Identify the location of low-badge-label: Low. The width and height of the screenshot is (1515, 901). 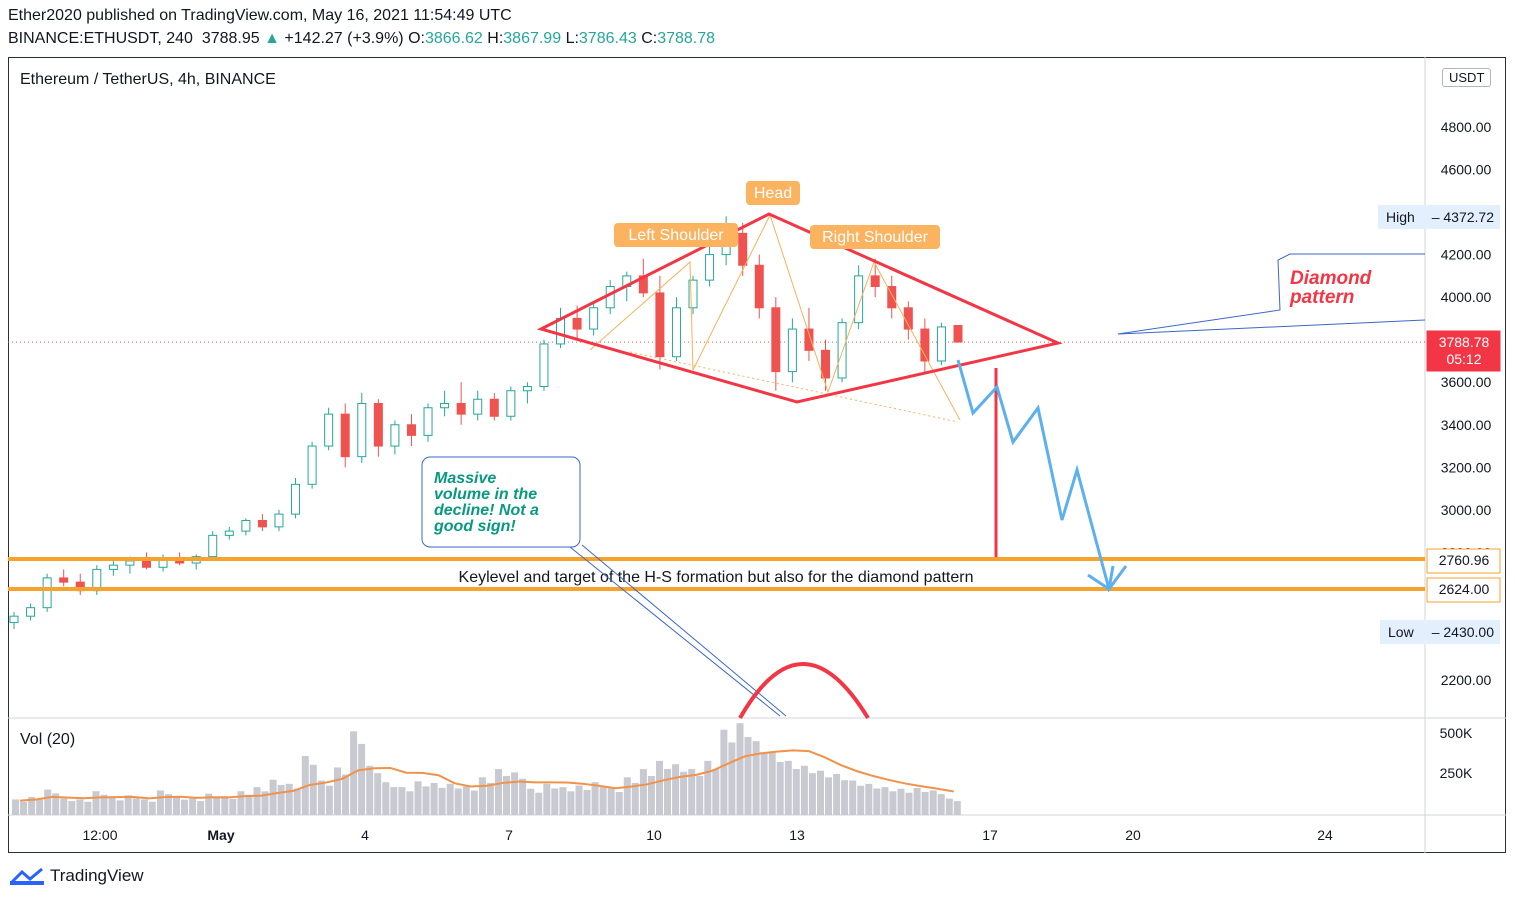
(1401, 632).